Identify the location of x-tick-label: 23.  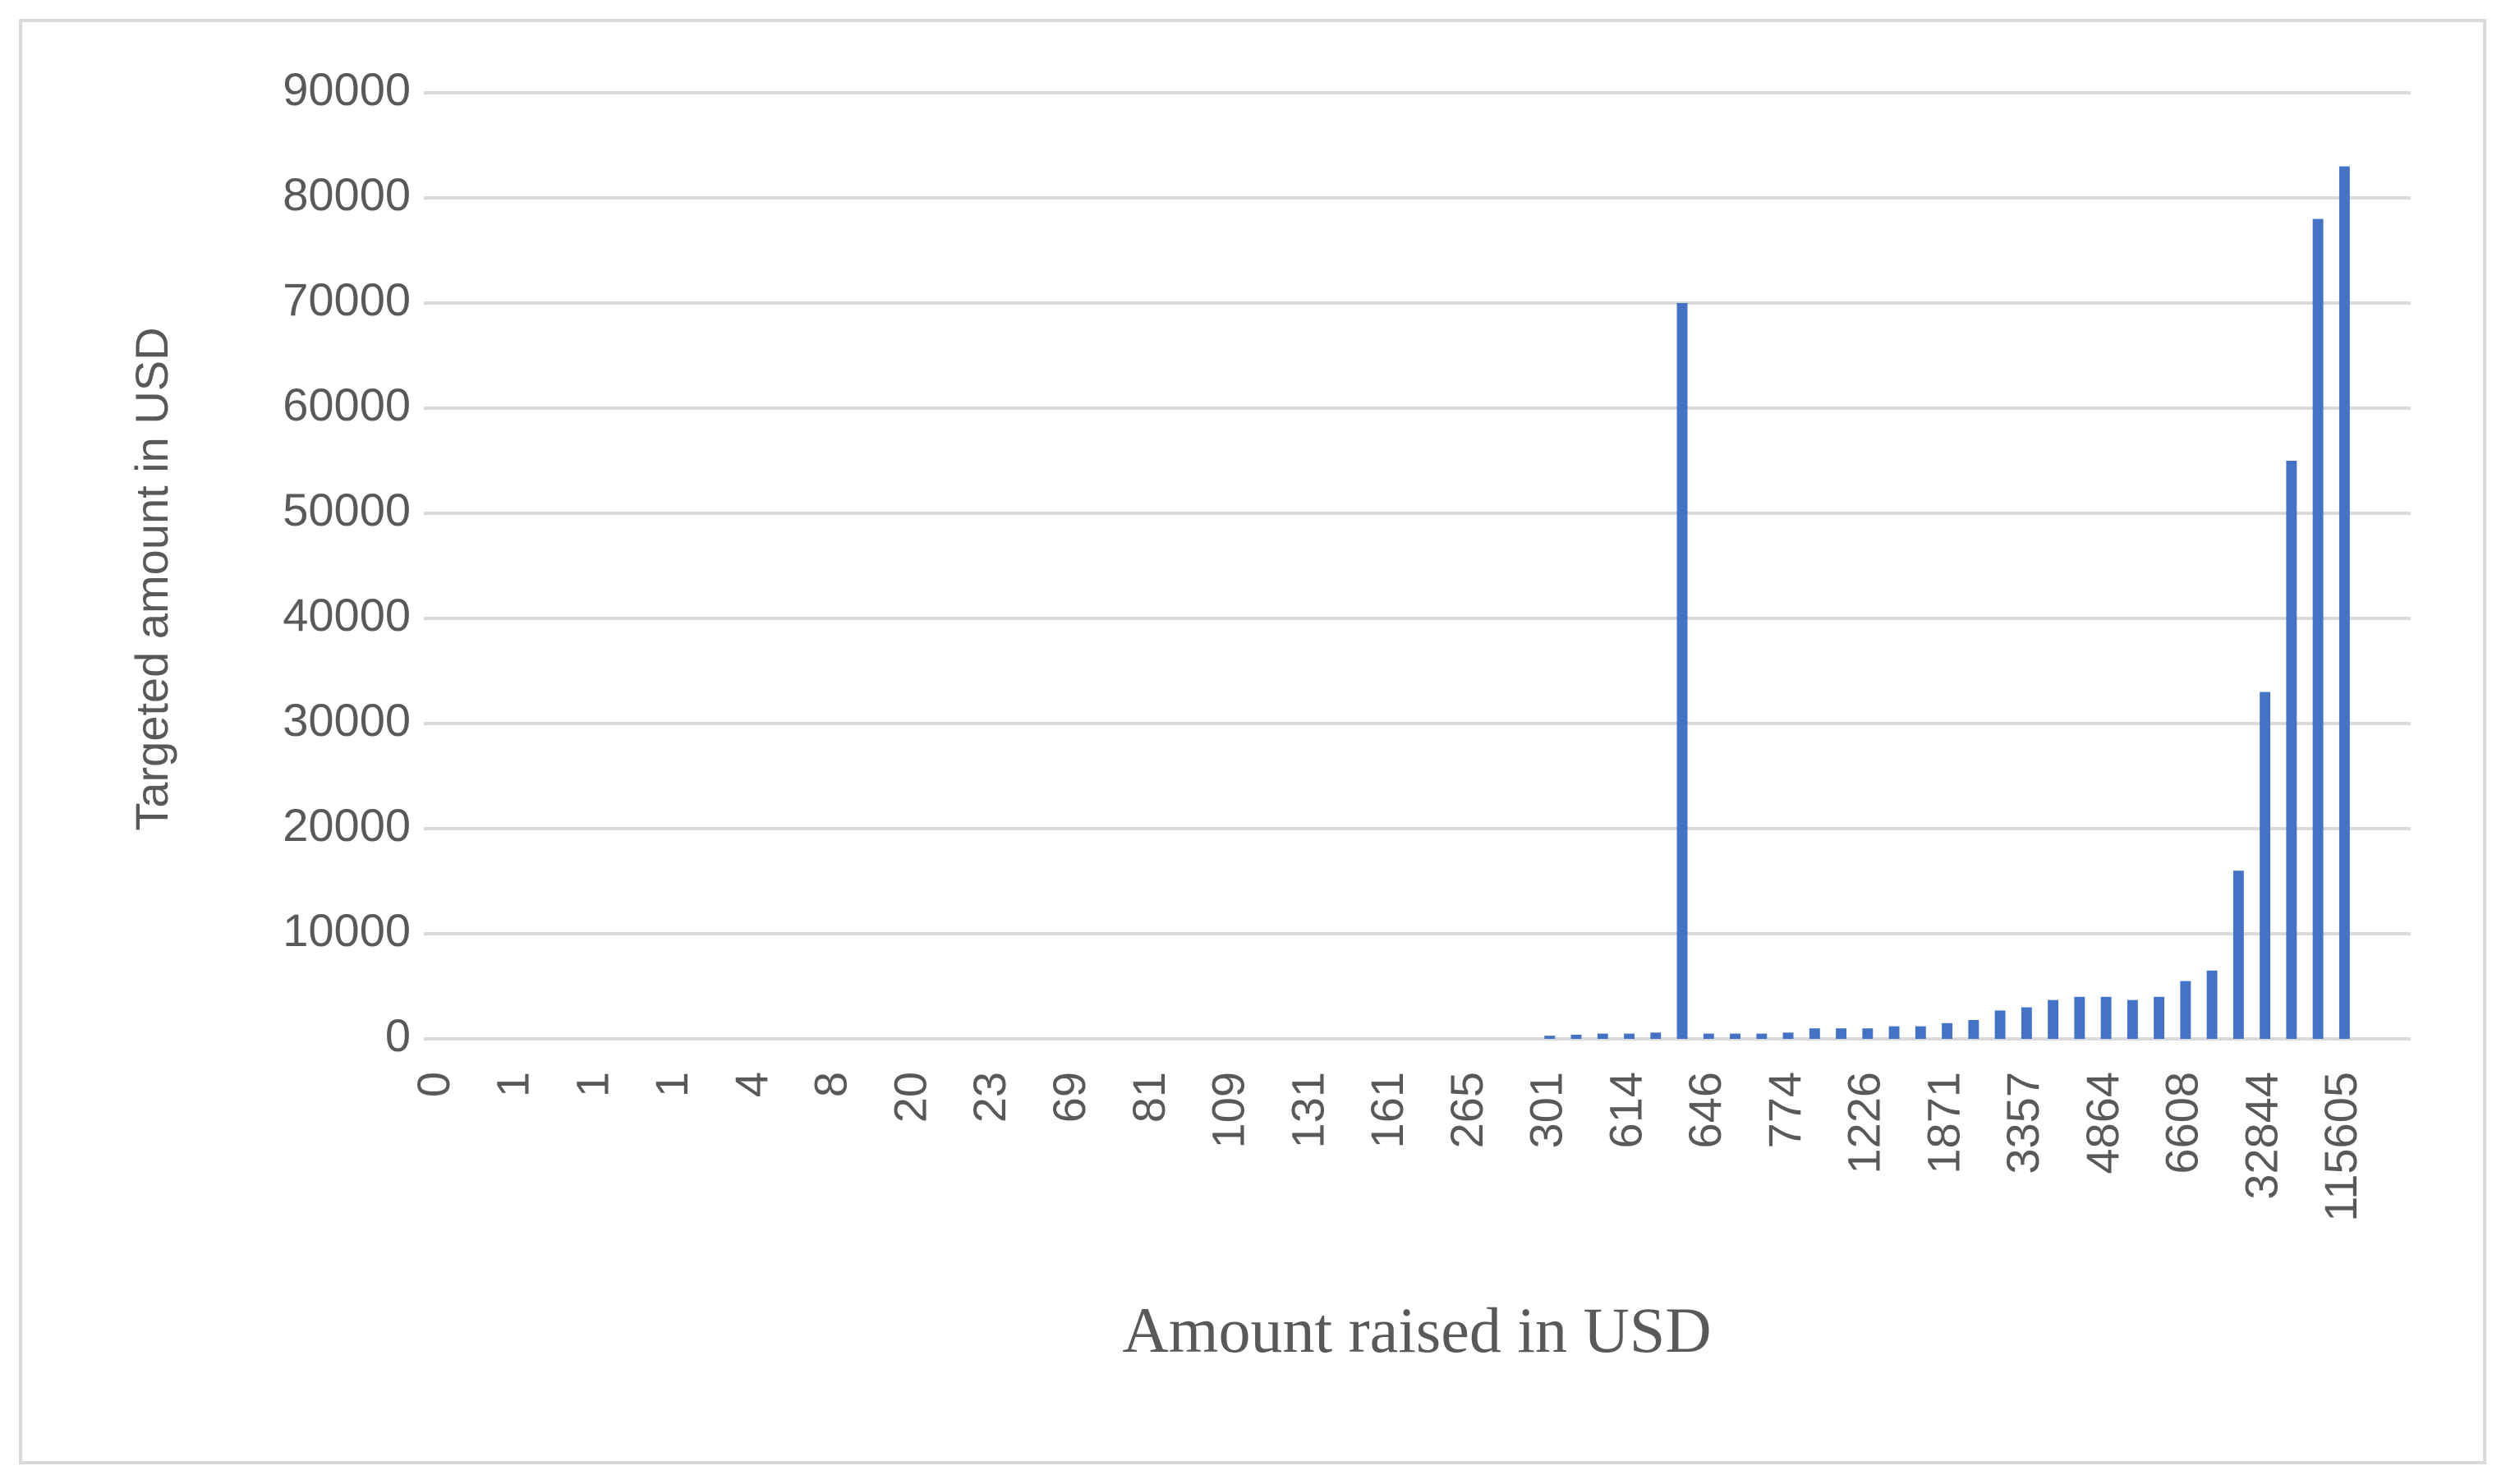
(989, 1098).